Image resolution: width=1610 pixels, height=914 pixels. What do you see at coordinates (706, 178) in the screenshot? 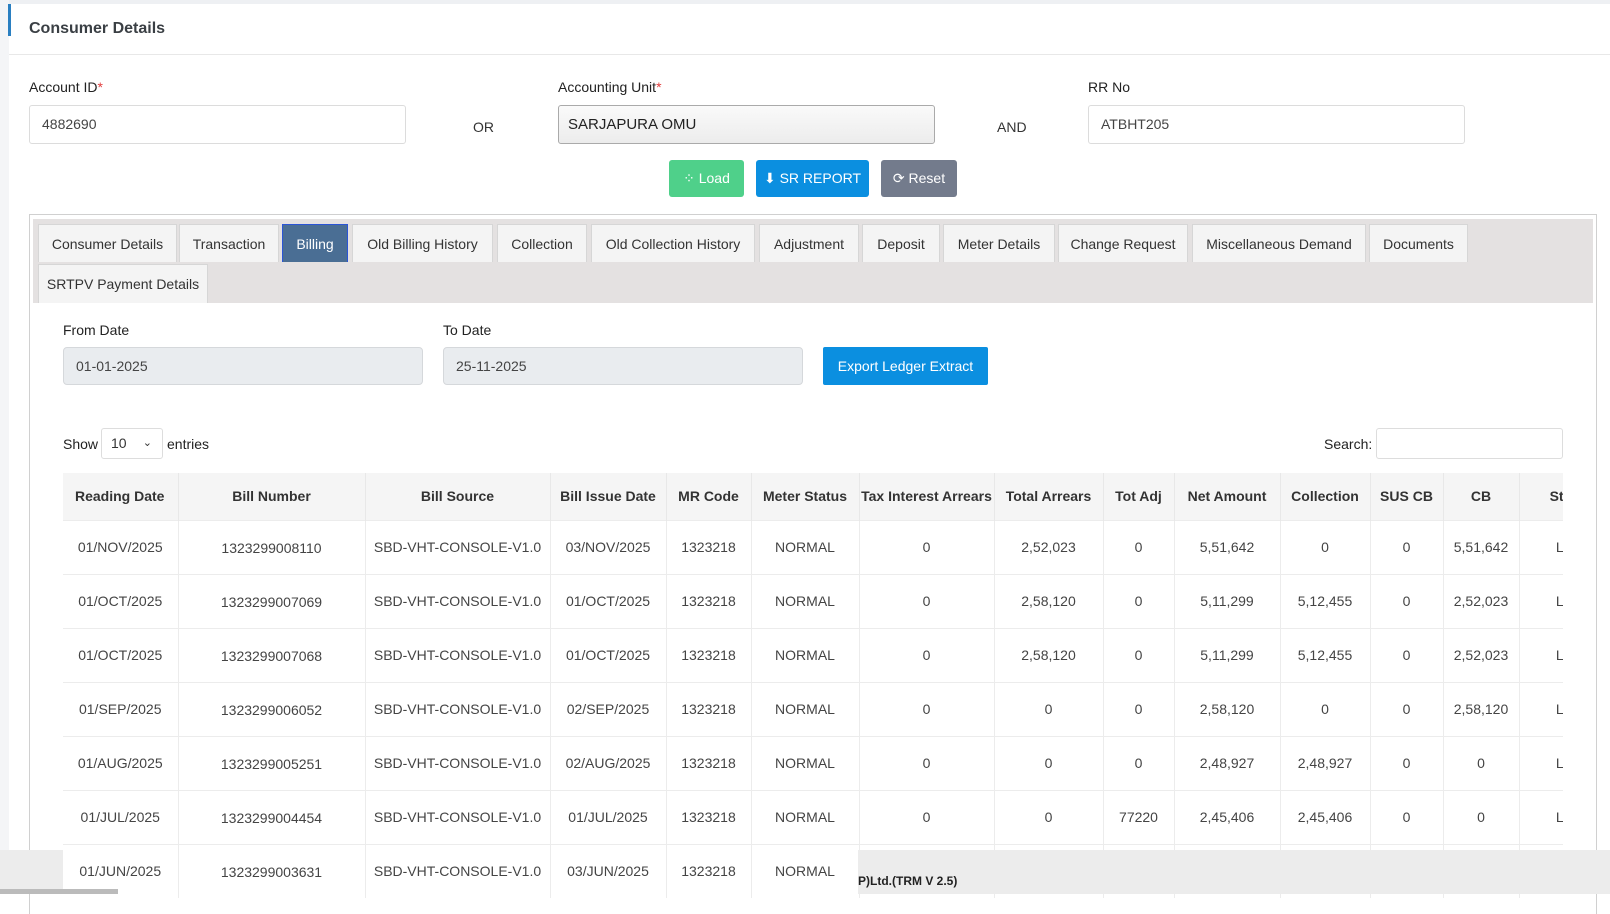
I see `load-button: ⁘ Load` at bounding box center [706, 178].